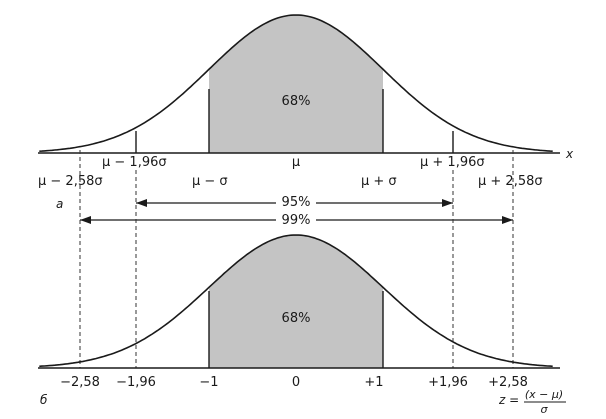  I want to click on panel-a-label-minus-258: μ − 2,58σ, so click(70, 181).